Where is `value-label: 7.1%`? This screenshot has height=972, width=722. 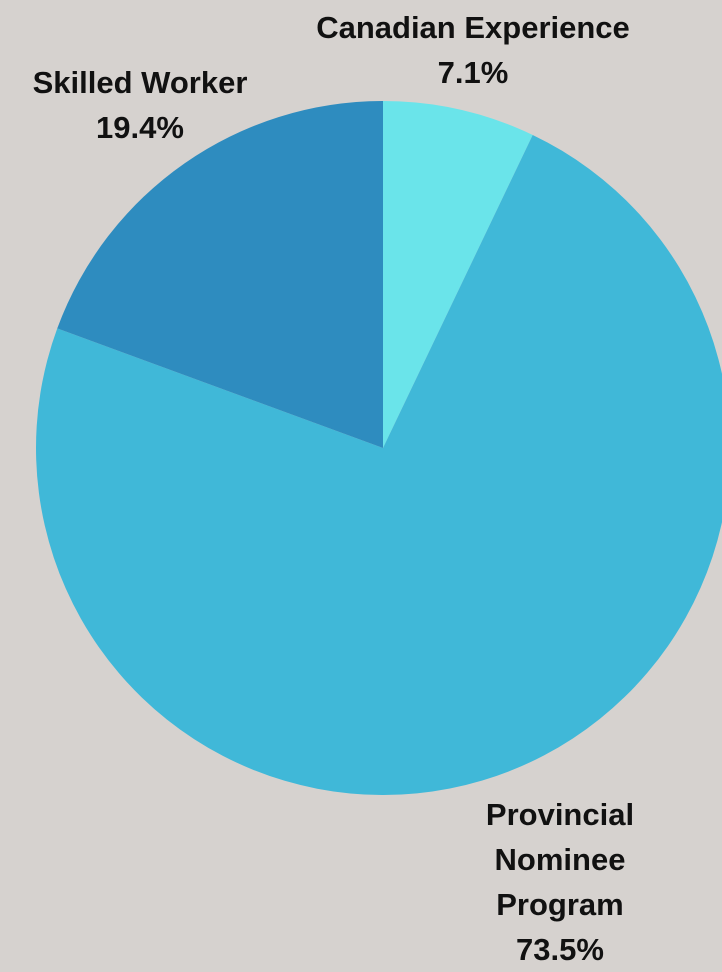
value-label: 7.1% is located at coordinates (473, 72).